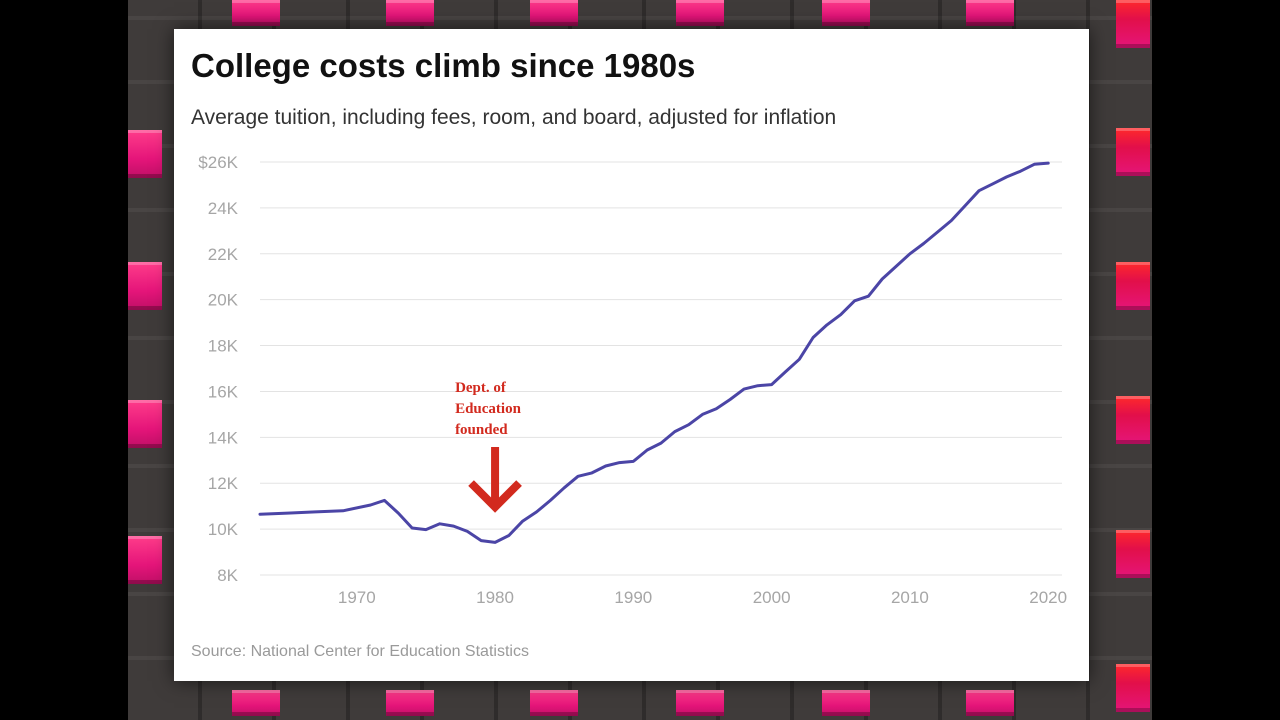 The width and height of the screenshot is (1280, 720). What do you see at coordinates (223, 529) in the screenshot?
I see `y-tick-label: 10K` at bounding box center [223, 529].